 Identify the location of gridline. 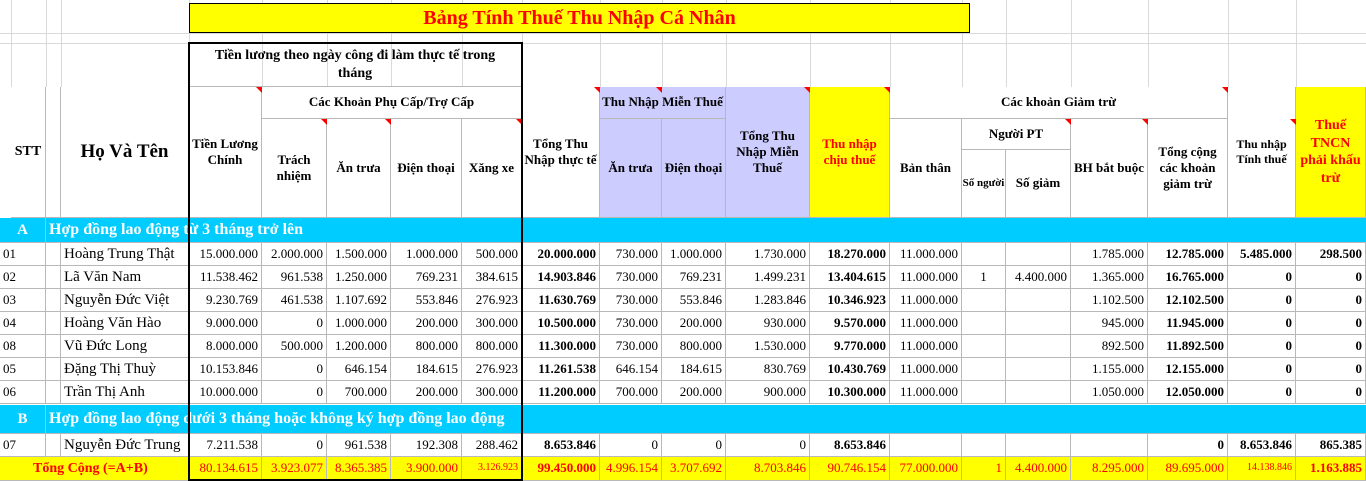
(683, 33).